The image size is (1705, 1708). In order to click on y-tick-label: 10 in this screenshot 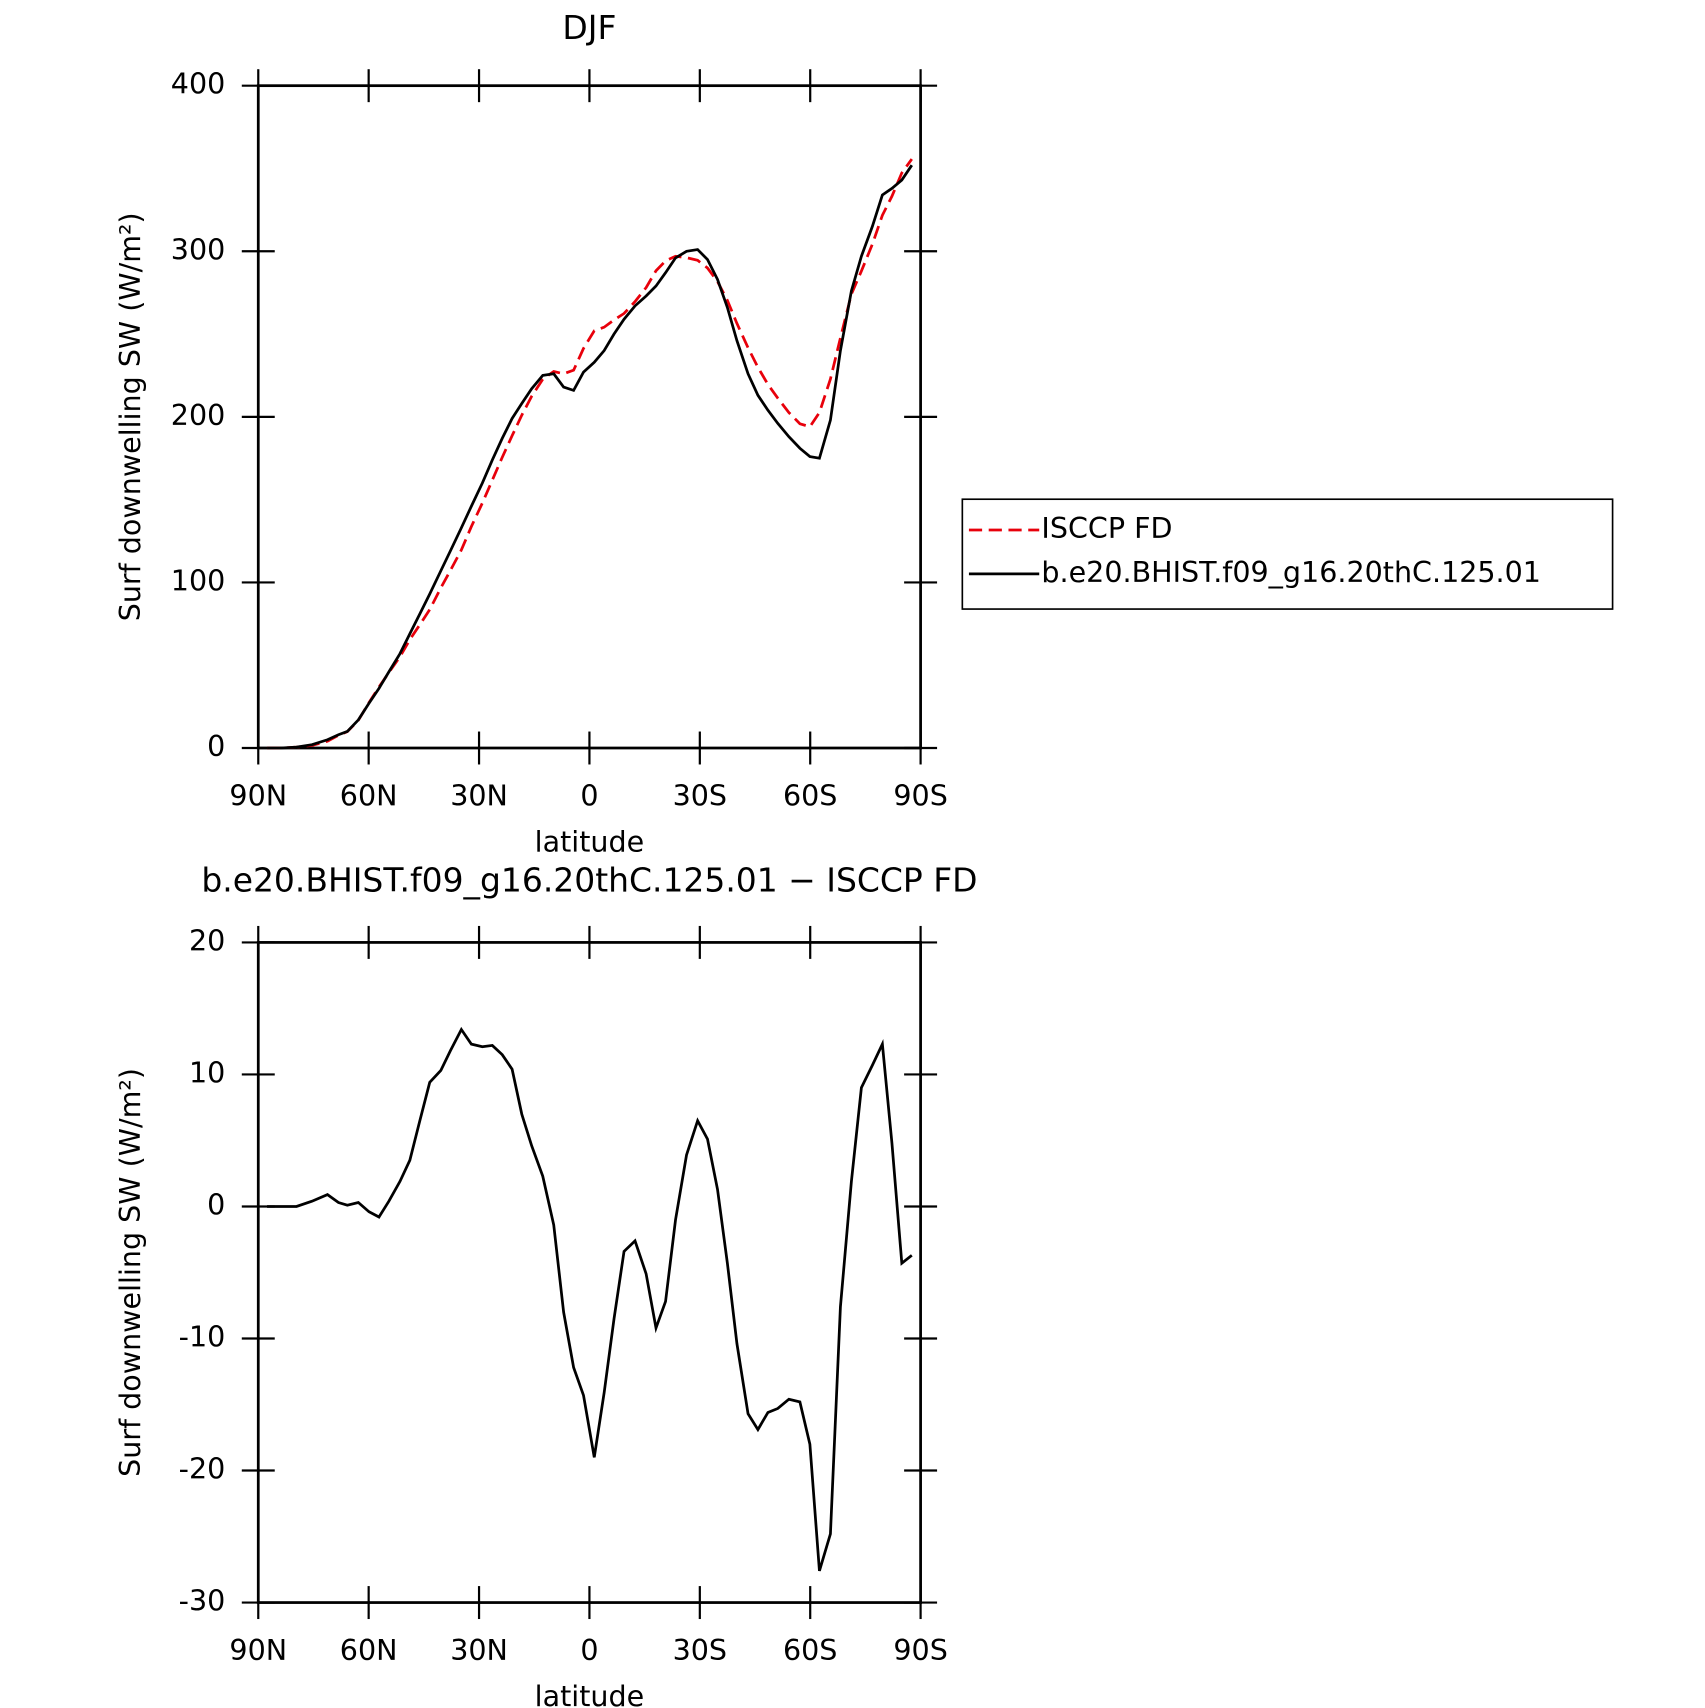, I will do `click(207, 1072)`.